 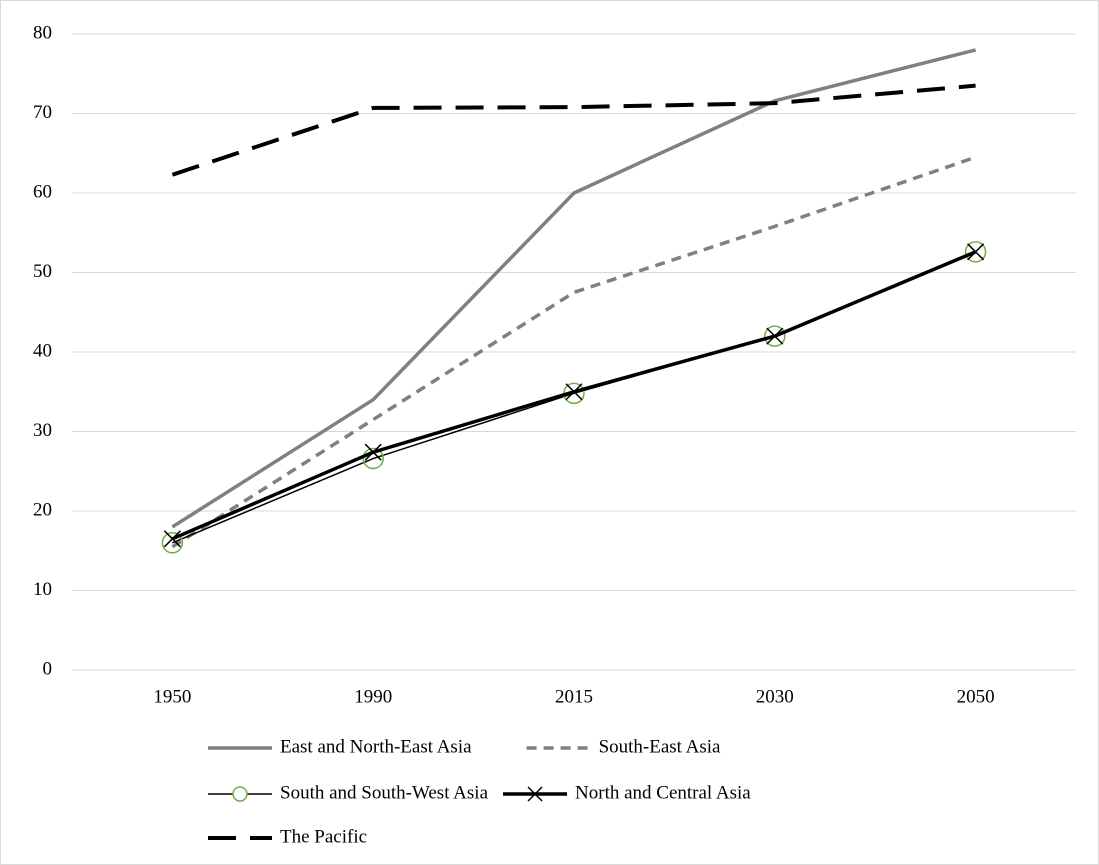 What do you see at coordinates (373, 696) in the screenshot?
I see `x-tick-label: 1990` at bounding box center [373, 696].